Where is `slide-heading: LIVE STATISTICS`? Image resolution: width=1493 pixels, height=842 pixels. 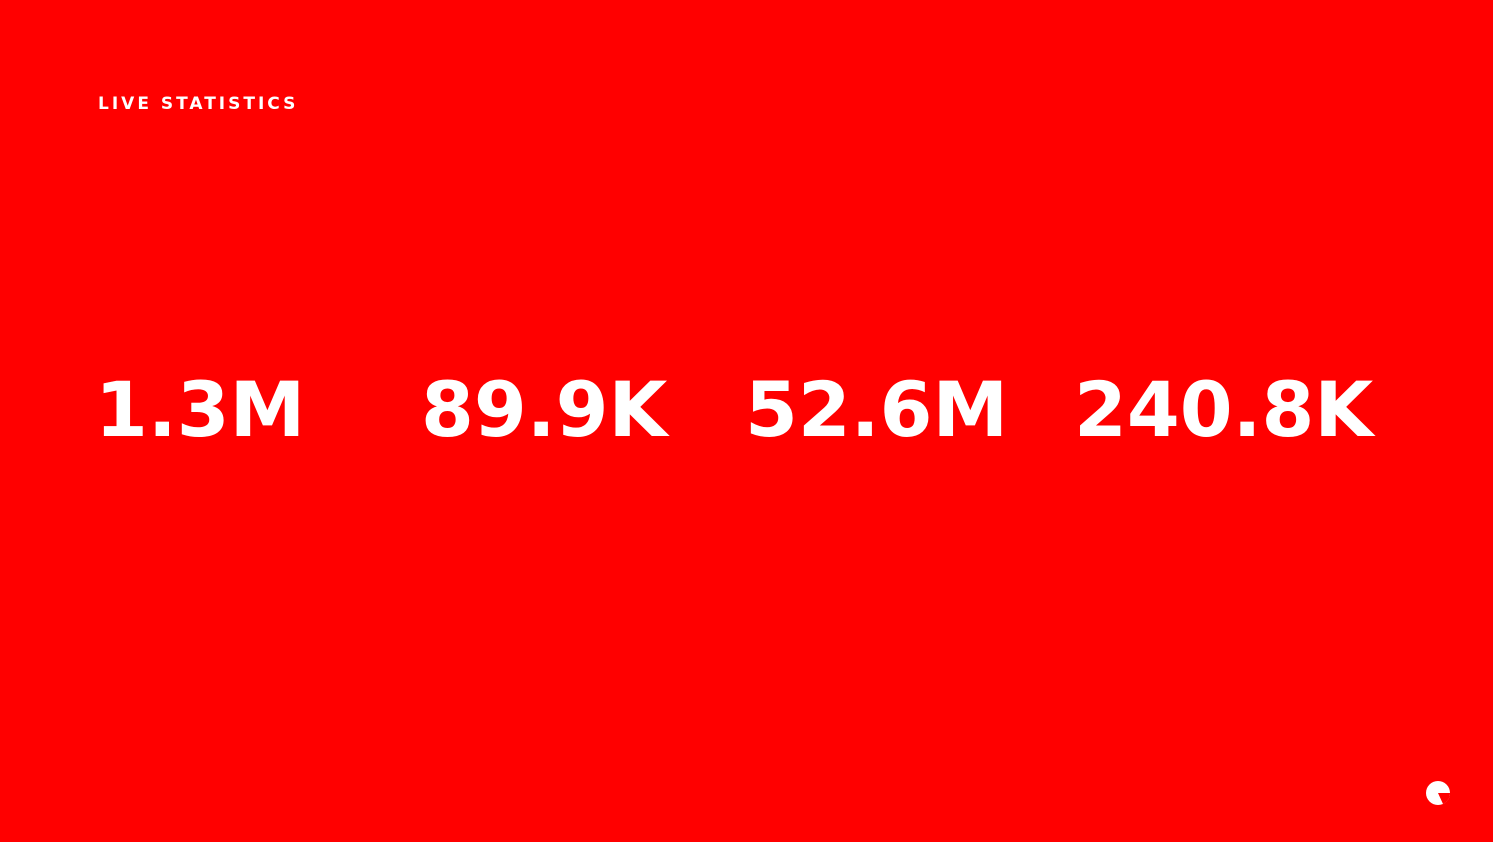 slide-heading: LIVE STATISTICS is located at coordinates (198, 104).